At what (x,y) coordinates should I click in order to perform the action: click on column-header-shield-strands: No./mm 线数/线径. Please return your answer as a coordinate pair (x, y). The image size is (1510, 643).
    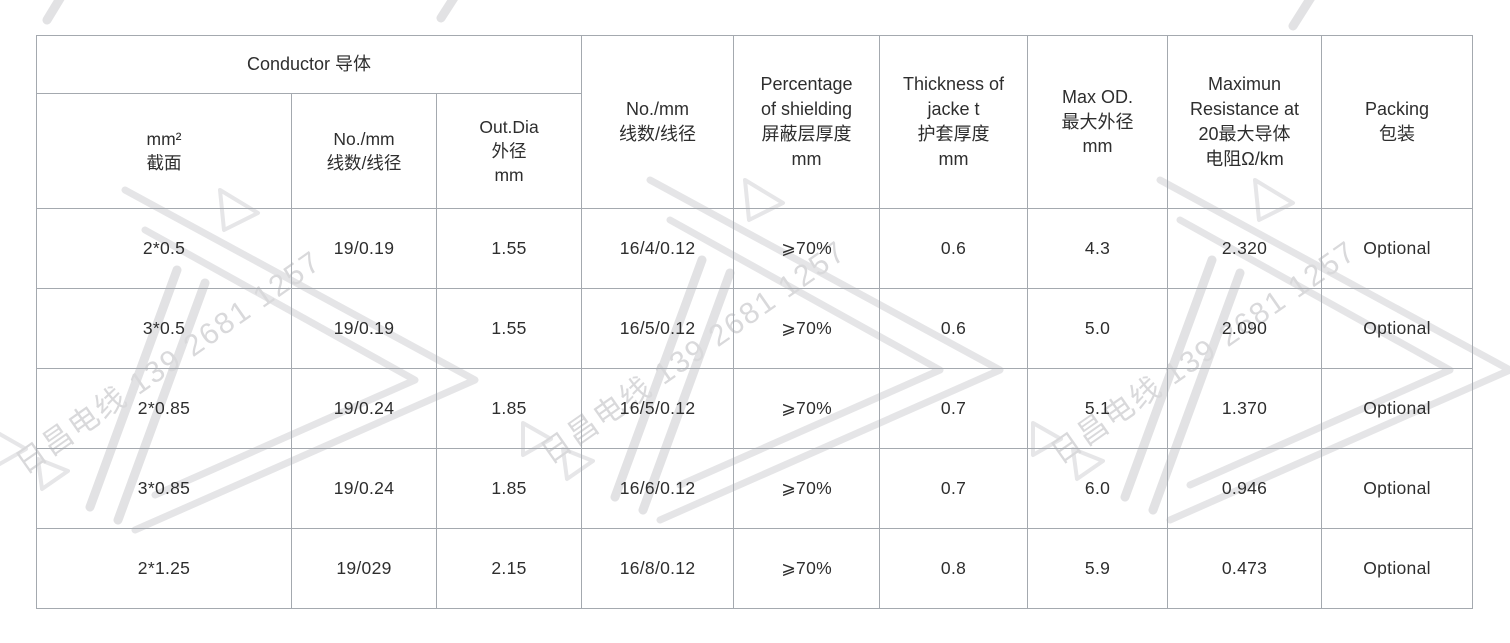
    Looking at the image, I should click on (658, 122).